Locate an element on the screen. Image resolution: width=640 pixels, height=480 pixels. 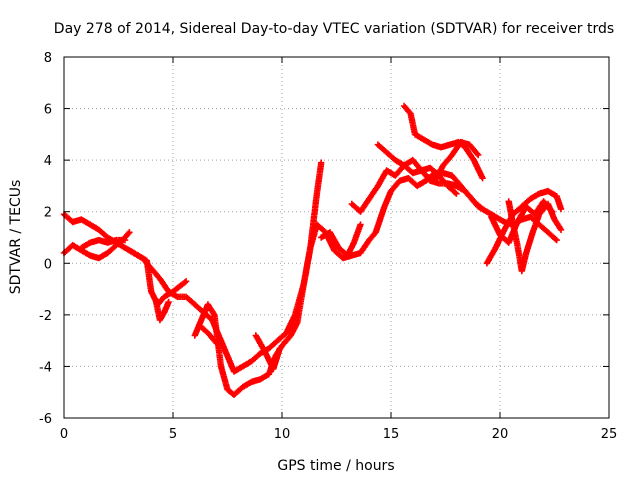
series-track-p is located at coordinates (522, 222).